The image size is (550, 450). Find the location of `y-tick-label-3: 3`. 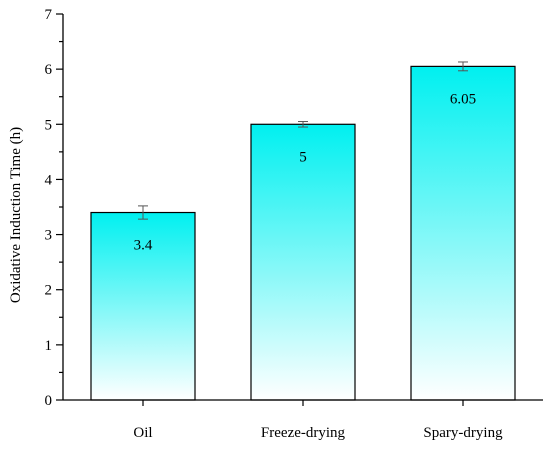

y-tick-label-3: 3 is located at coordinates (49, 236).